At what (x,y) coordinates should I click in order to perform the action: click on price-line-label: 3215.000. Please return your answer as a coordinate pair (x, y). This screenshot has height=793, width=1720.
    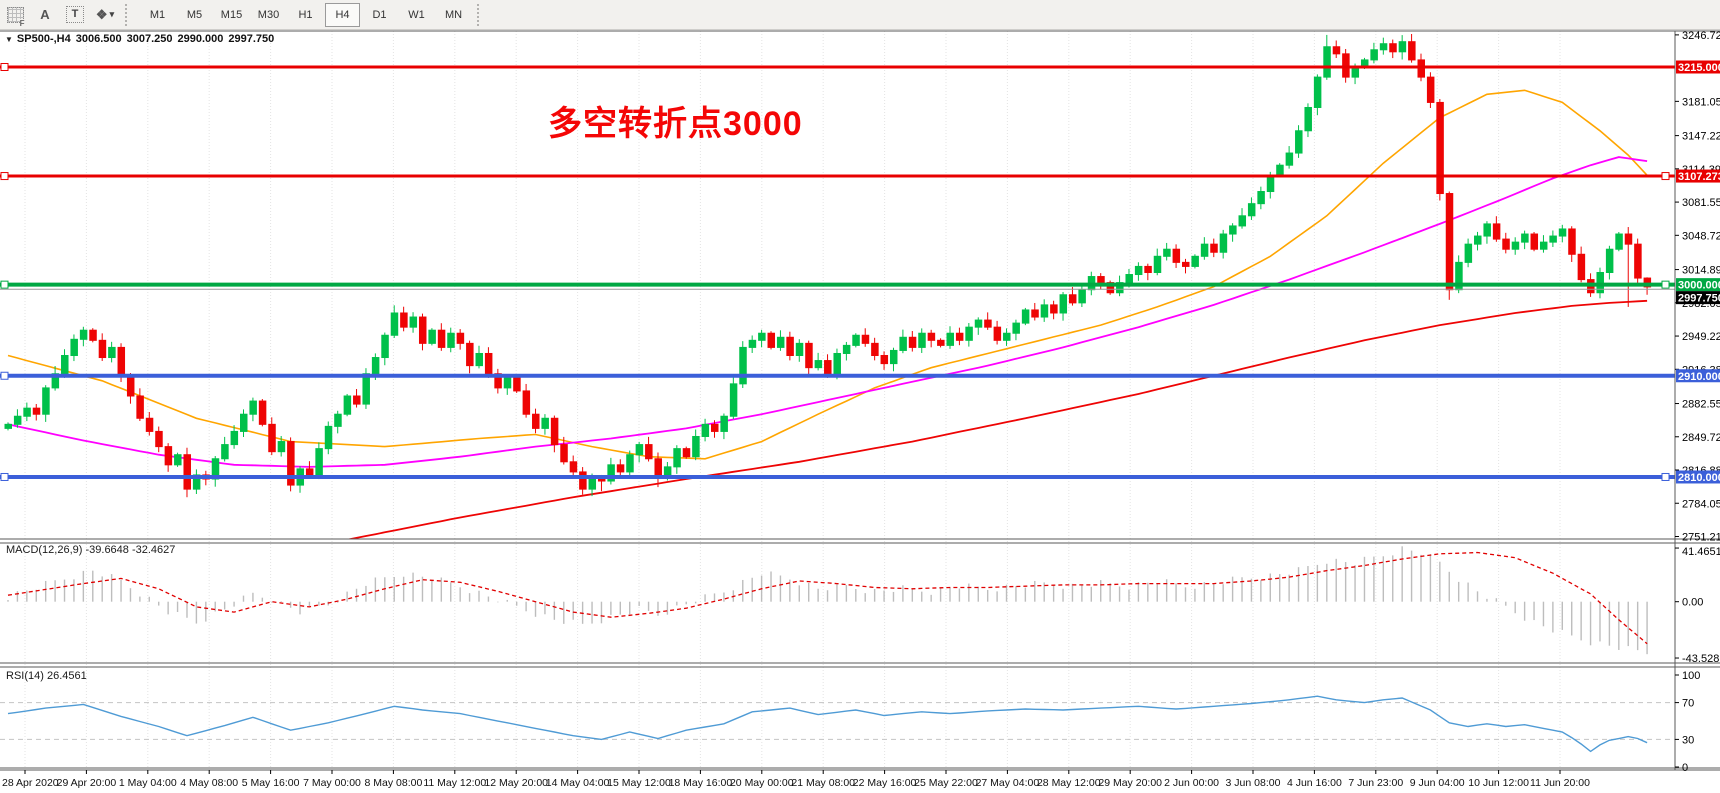
    Looking at the image, I should click on (1699, 68).